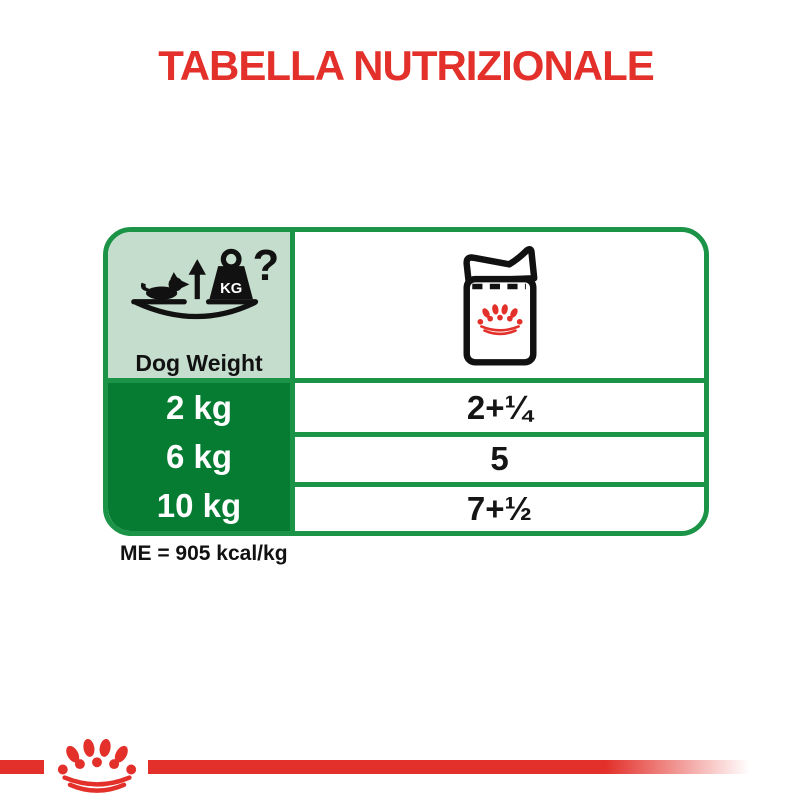 The image size is (812, 812). I want to click on pouches-cell: 2+¼, so click(499, 408).